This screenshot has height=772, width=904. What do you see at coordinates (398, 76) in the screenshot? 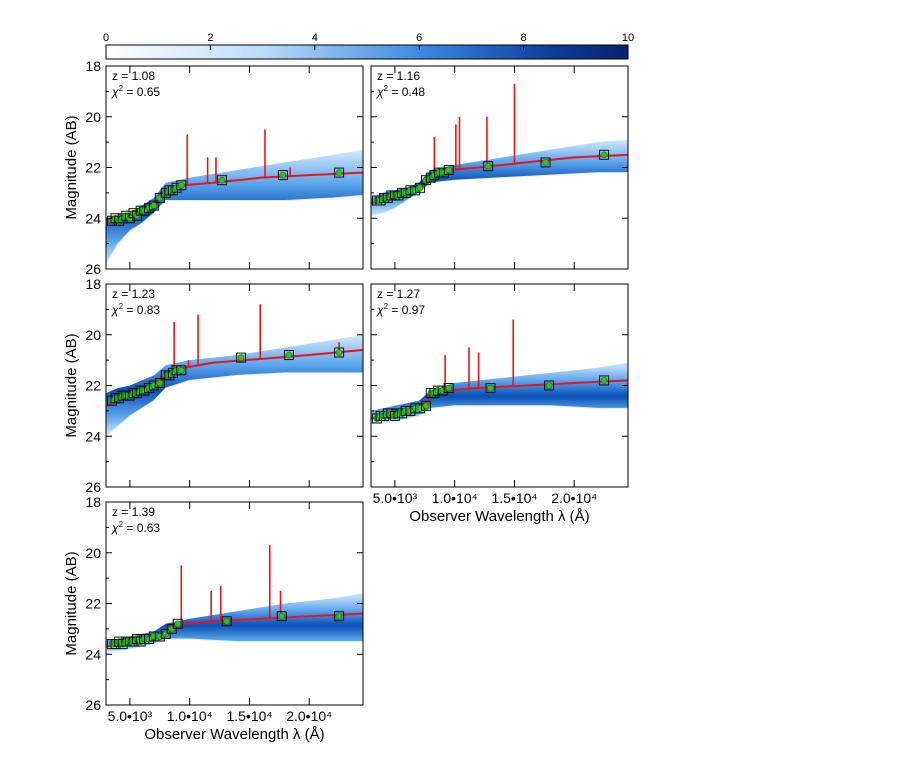
I see `redshift-label: z = 1.16` at bounding box center [398, 76].